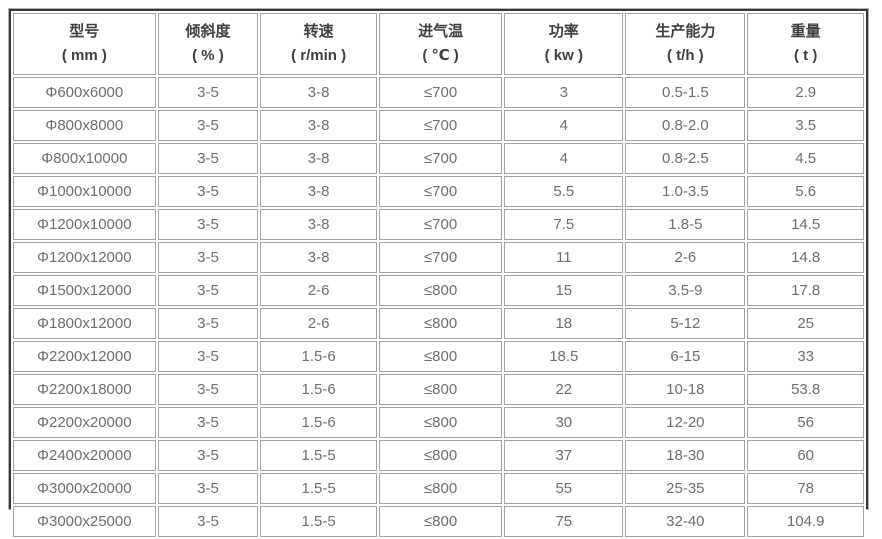 Image resolution: width=882 pixels, height=539 pixels. What do you see at coordinates (564, 422) in the screenshot?
I see `value-cell: 30` at bounding box center [564, 422].